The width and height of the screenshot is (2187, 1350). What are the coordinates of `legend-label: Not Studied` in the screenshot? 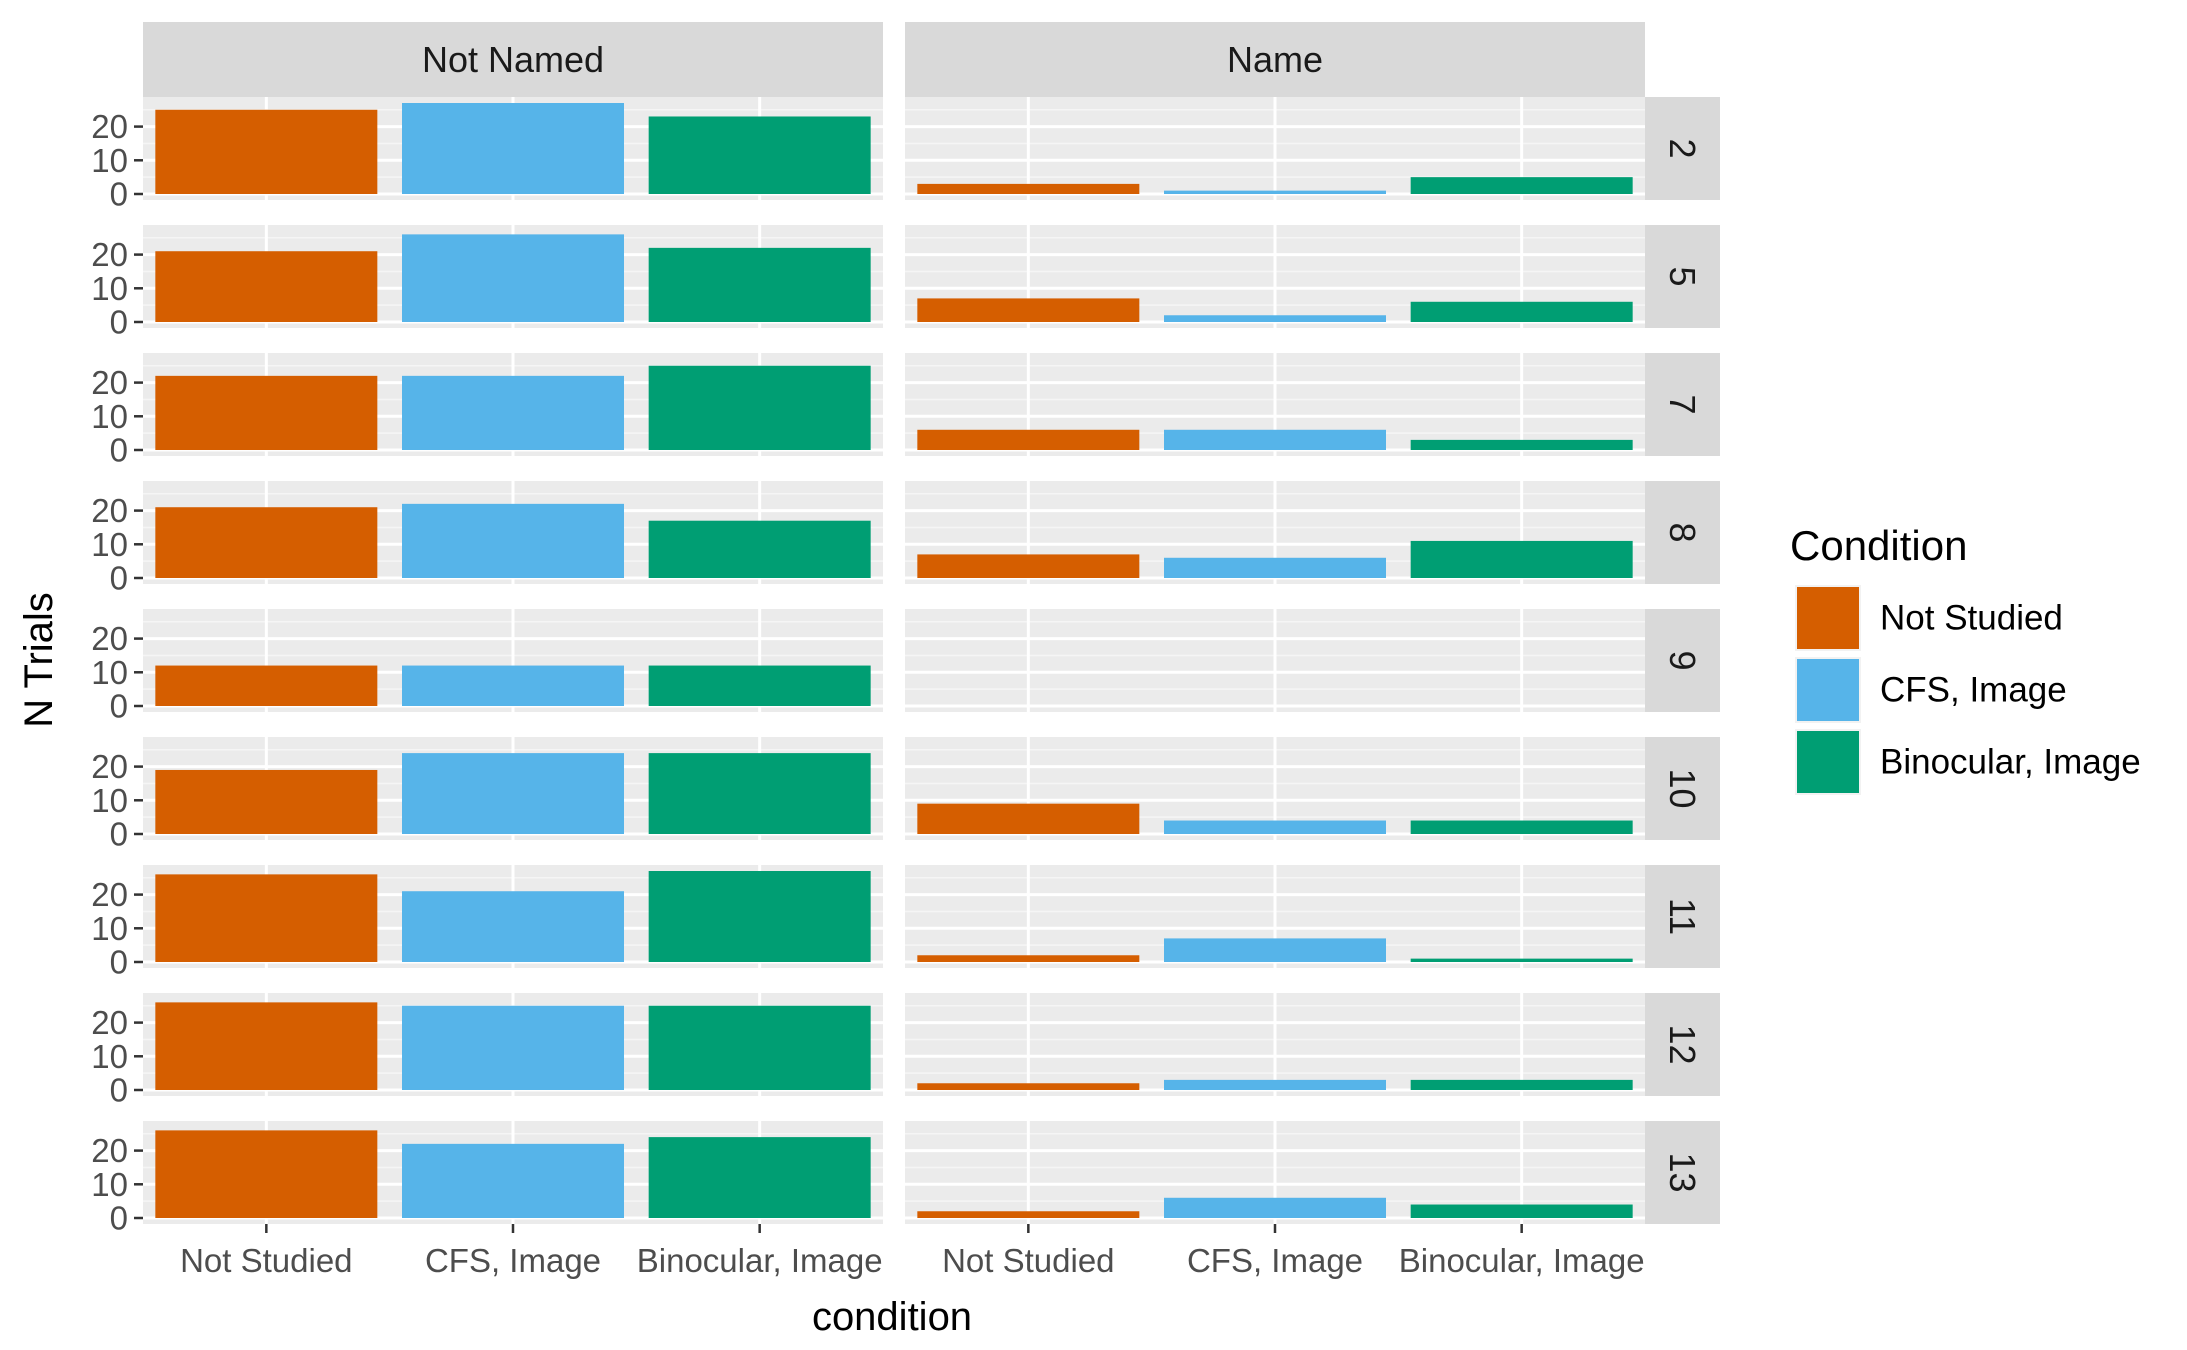 It's located at (1971, 618).